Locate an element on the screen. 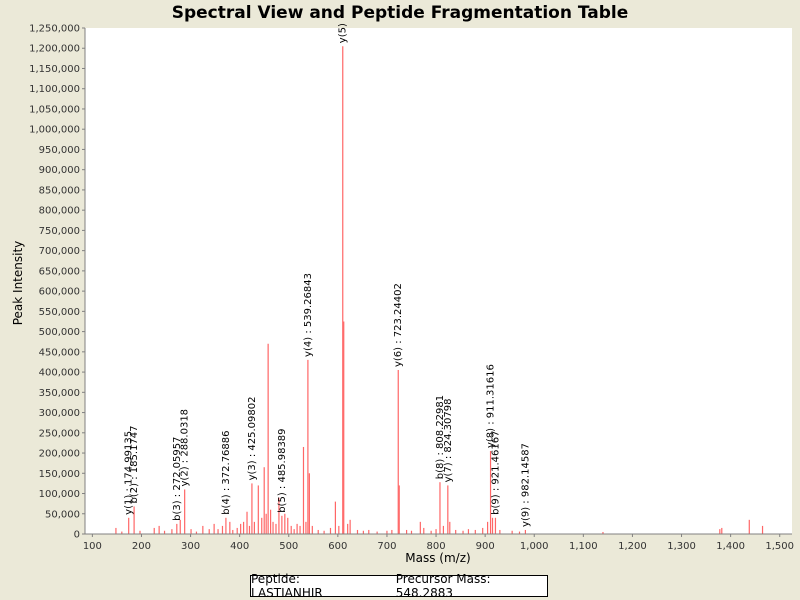 Image resolution: width=800 pixels, height=600 pixels. peak-annotation-label: y(7) : 824.30798 is located at coordinates (448, 441).